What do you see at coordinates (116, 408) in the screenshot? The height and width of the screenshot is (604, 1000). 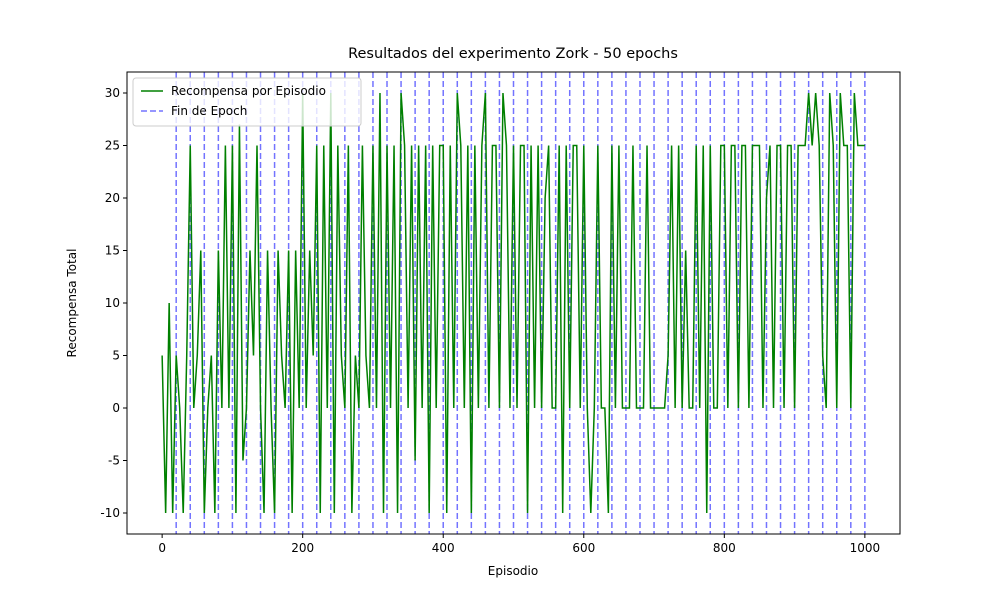 I see `y-tick-label: 0` at bounding box center [116, 408].